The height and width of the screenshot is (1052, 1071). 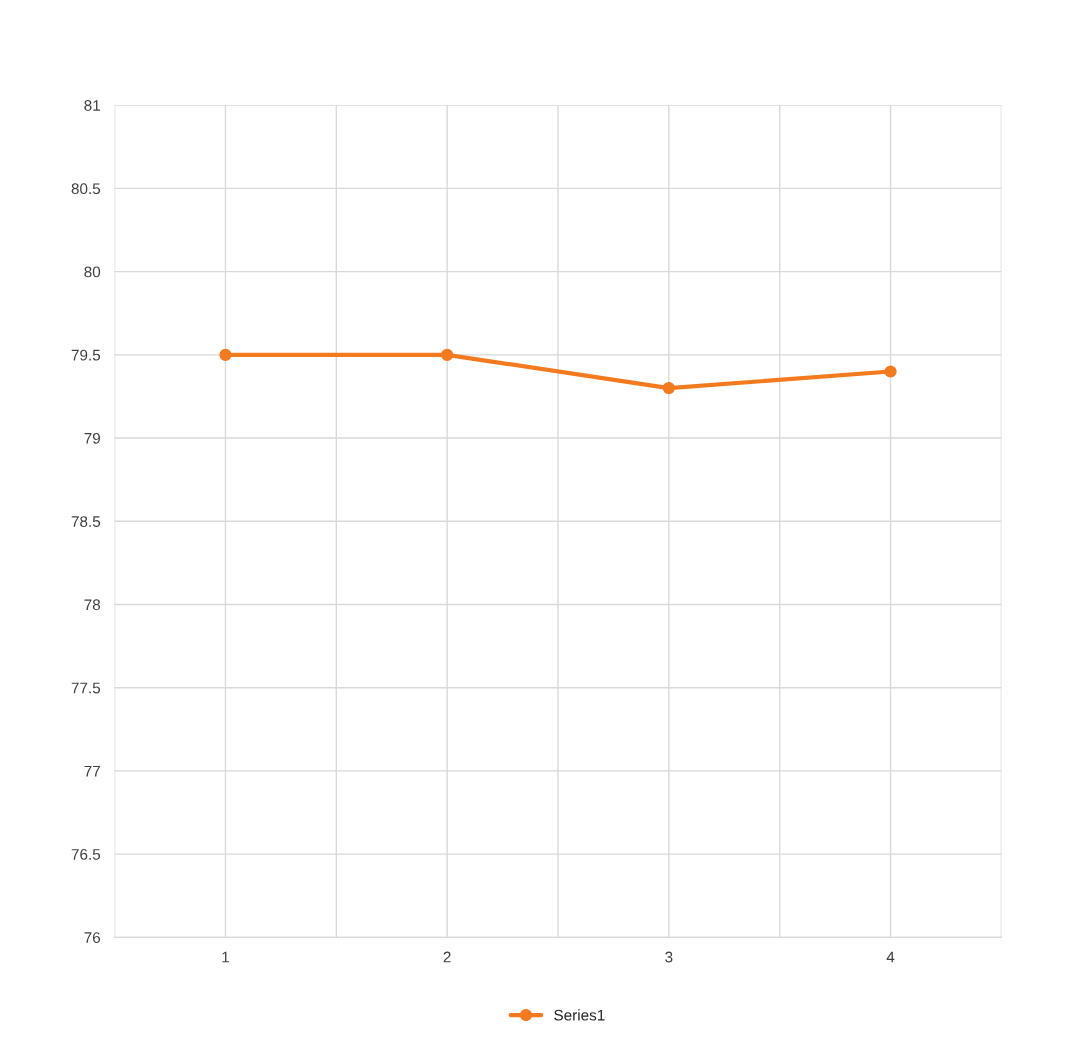 What do you see at coordinates (86, 355) in the screenshot?
I see `y-tick-label: 79.5` at bounding box center [86, 355].